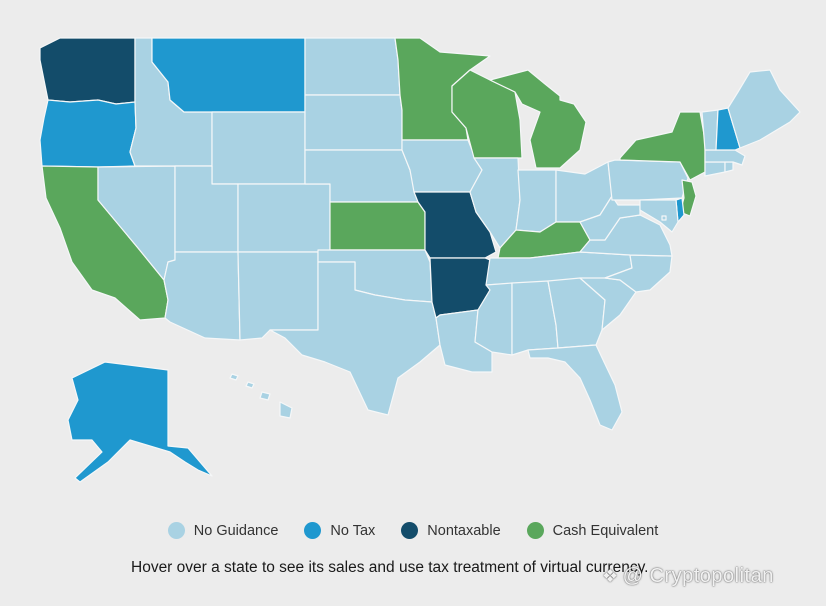  Describe the element at coordinates (88, 133) in the screenshot. I see `state-oregon` at that location.